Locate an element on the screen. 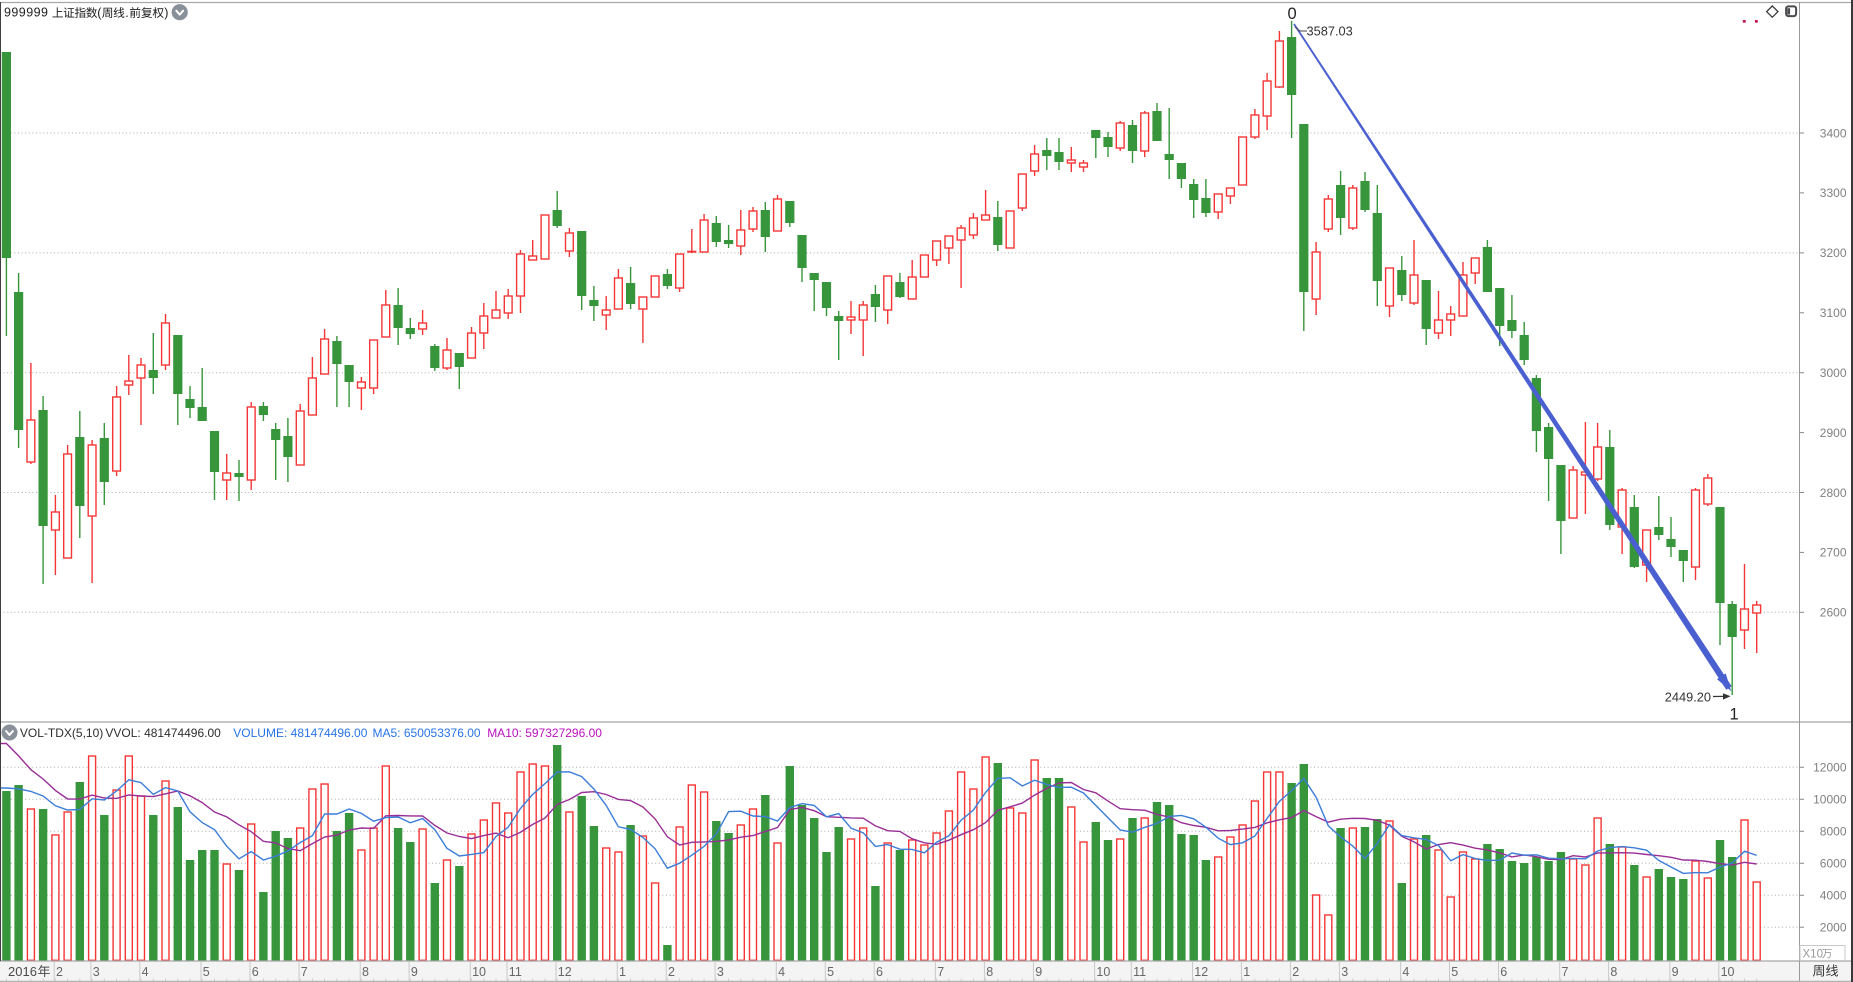 This screenshot has width=1853, height=982. svg-text: 999999 is located at coordinates (26, 13).